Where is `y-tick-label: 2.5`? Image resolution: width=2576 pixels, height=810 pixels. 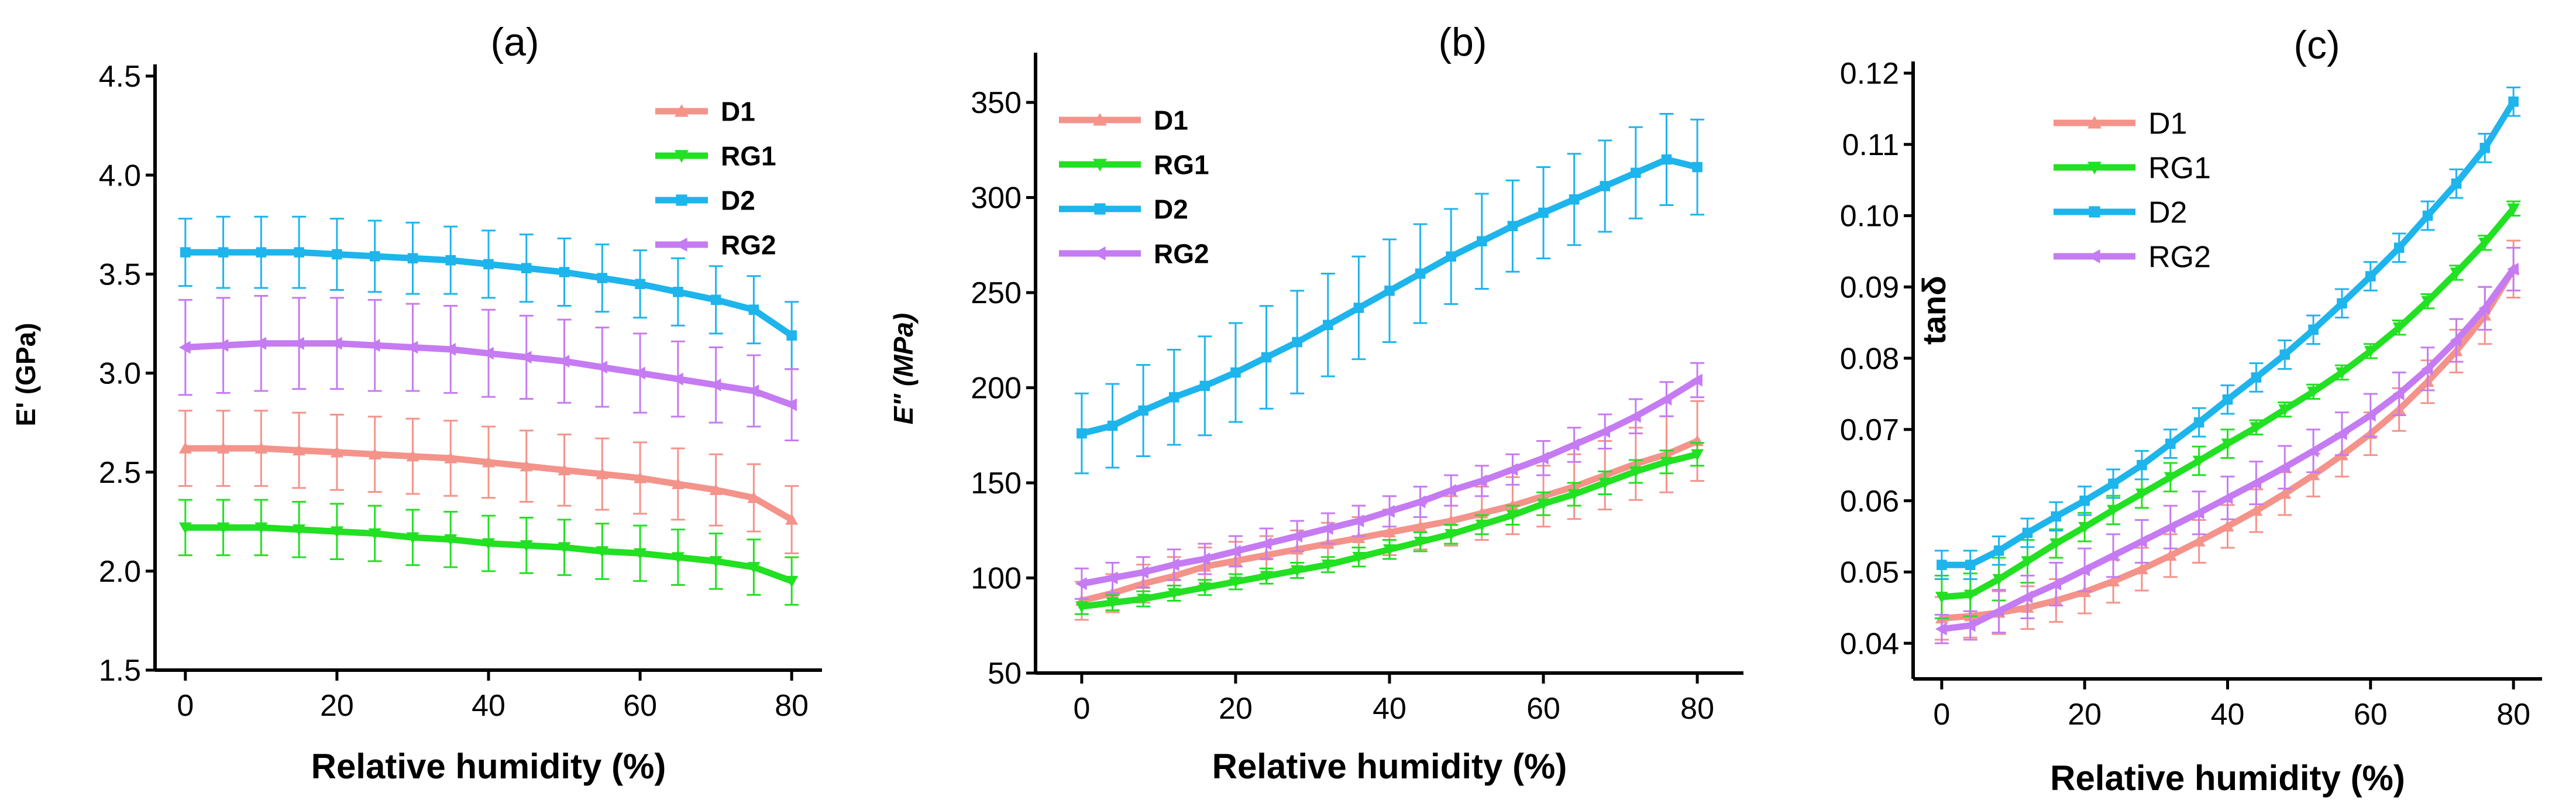
y-tick-label: 2.5 is located at coordinates (120, 473).